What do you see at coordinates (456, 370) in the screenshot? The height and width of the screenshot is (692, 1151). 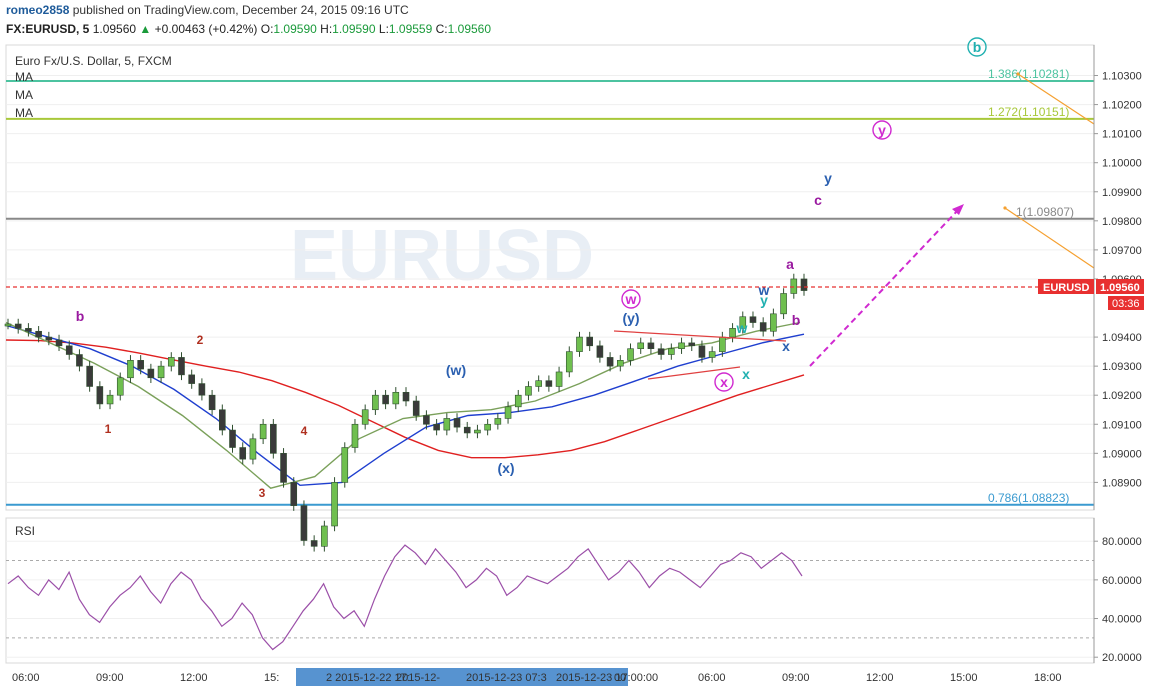 I see `wave-label: (w)` at bounding box center [456, 370].